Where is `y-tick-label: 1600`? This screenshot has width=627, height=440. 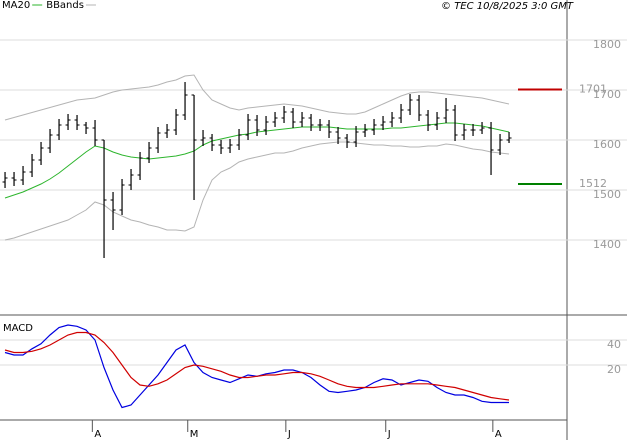
y-tick-label: 1600 is located at coordinates (607, 144).